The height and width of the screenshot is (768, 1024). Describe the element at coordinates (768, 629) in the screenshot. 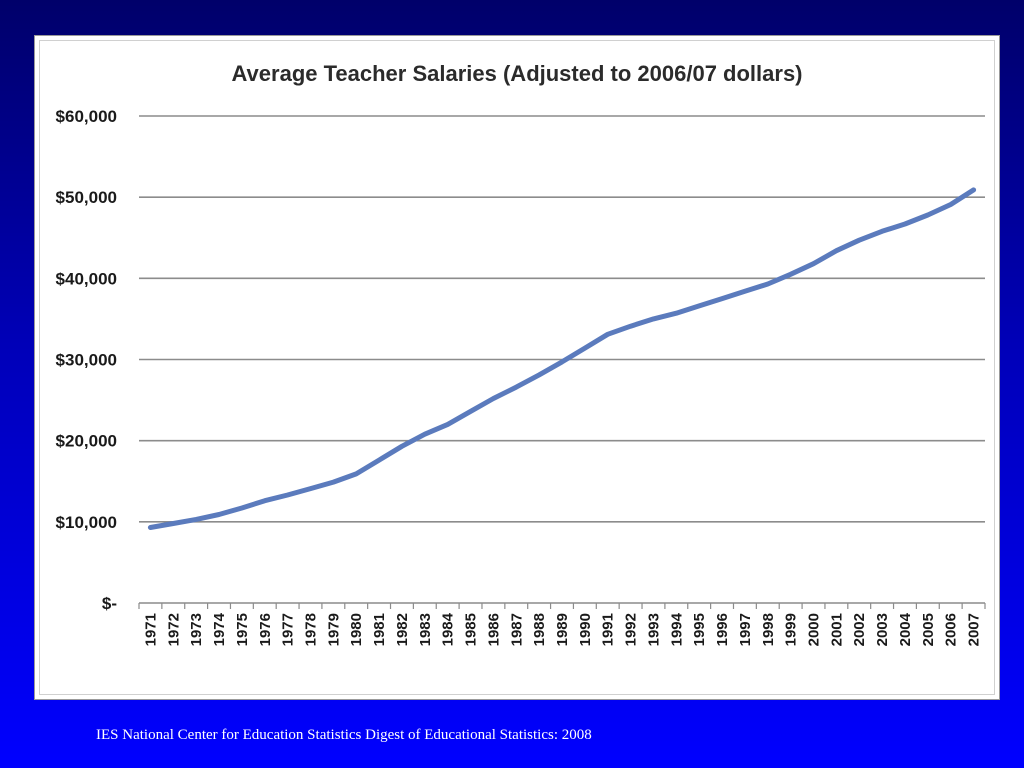

I see `x-tick-label: 1998` at that location.